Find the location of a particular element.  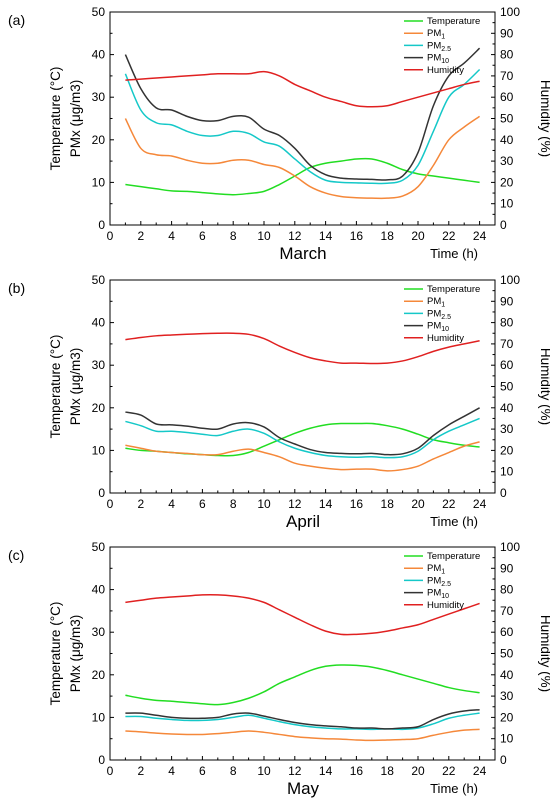

y-axis-left: 0 10 20 30 40 50 is located at coordinates (103, 653).